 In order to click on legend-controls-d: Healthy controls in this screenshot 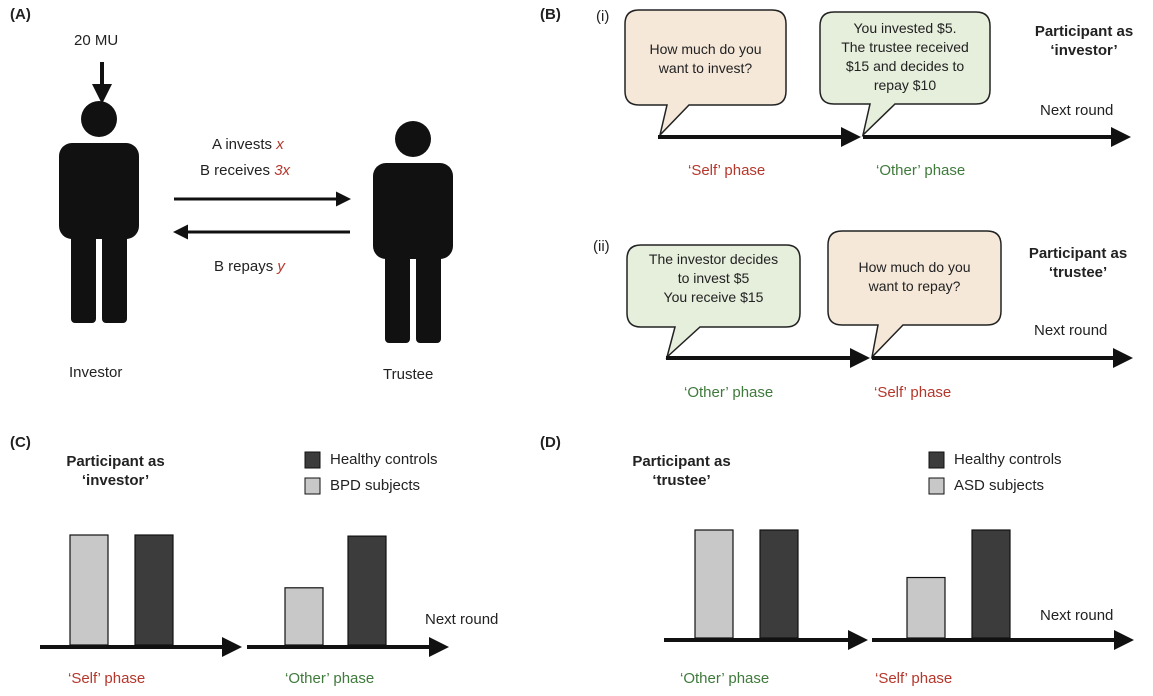, I will do `click(1008, 459)`.